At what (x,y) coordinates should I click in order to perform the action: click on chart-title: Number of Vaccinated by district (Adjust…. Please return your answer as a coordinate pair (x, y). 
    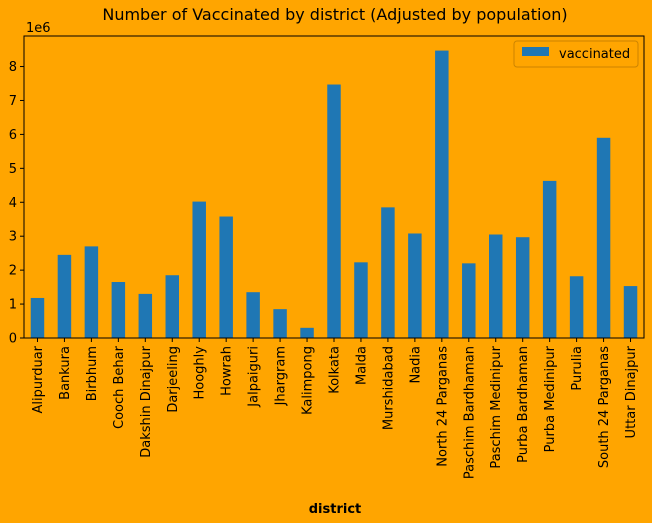
    Looking at the image, I should click on (334, 14).